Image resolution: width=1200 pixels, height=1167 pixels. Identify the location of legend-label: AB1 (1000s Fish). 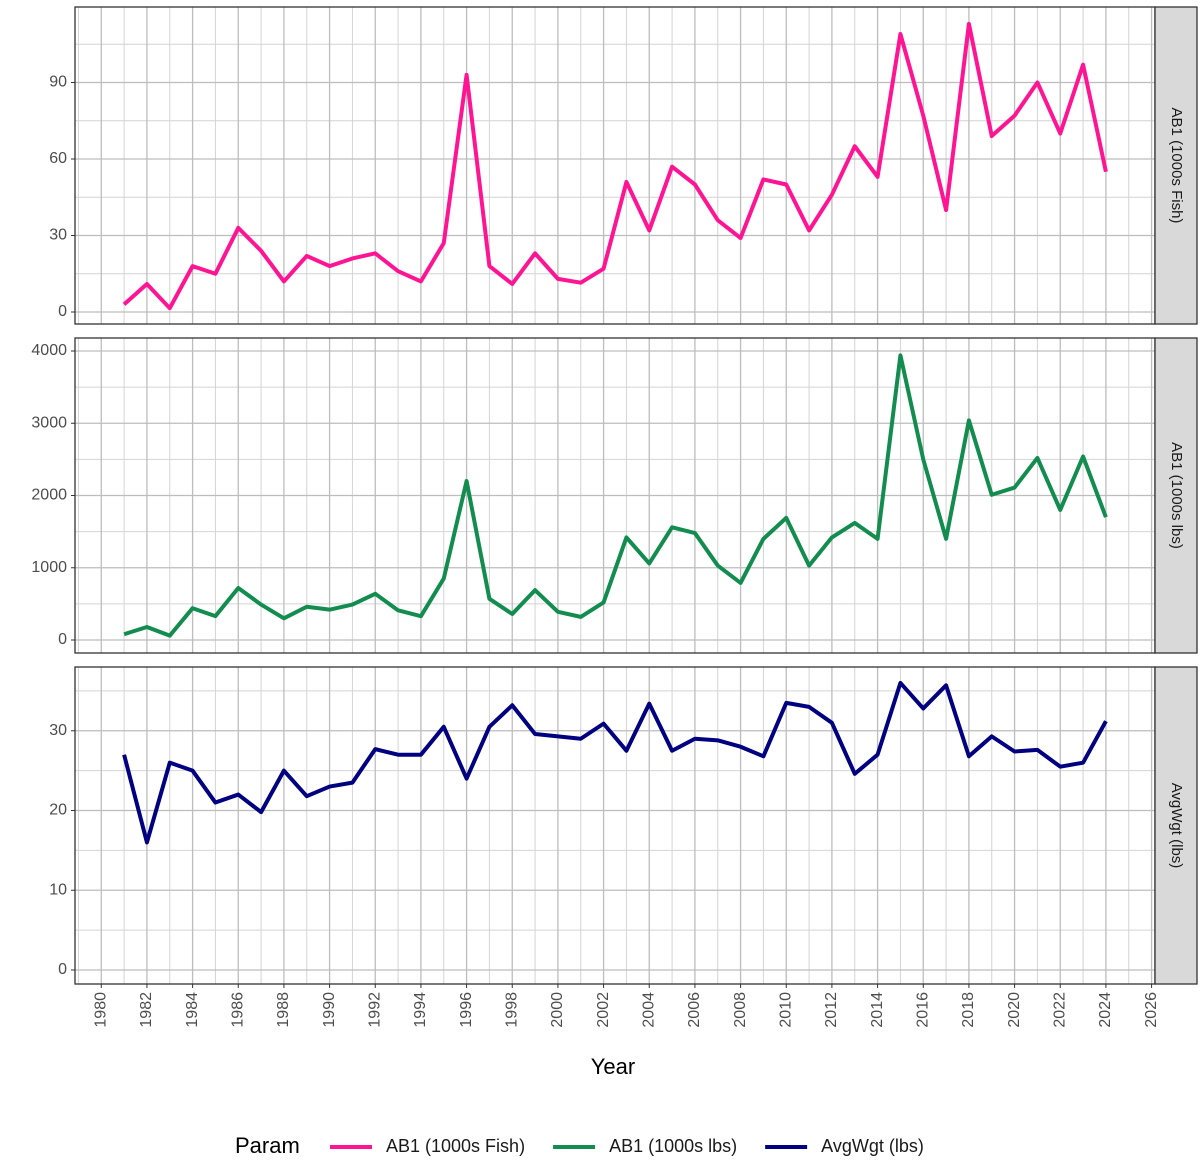
(455, 1146).